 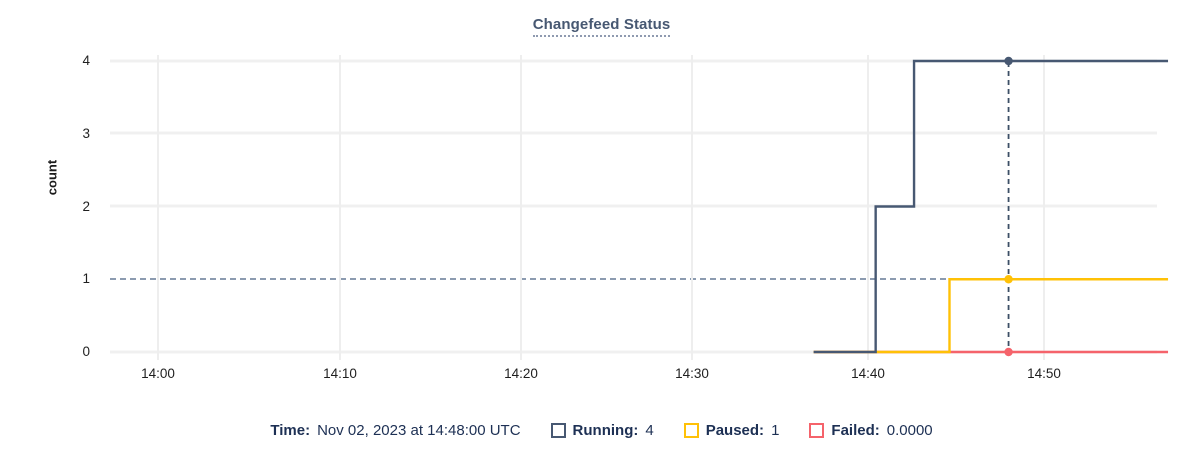 What do you see at coordinates (735, 430) in the screenshot?
I see `legend-label-paused: Paused:` at bounding box center [735, 430].